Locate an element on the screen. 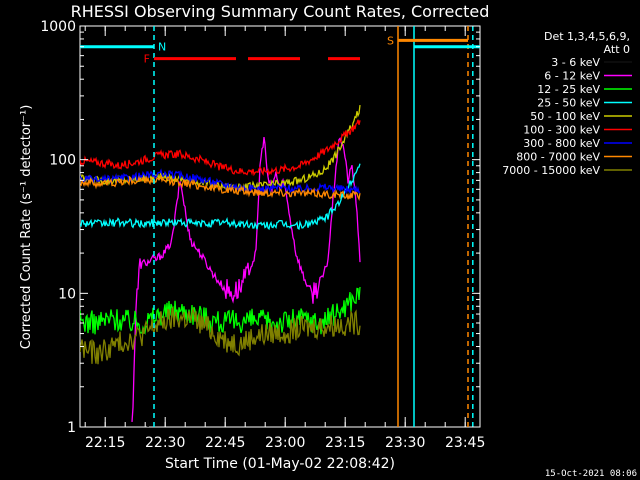 This screenshot has height=480, width=640. y-tick-label: 100 is located at coordinates (62, 161).